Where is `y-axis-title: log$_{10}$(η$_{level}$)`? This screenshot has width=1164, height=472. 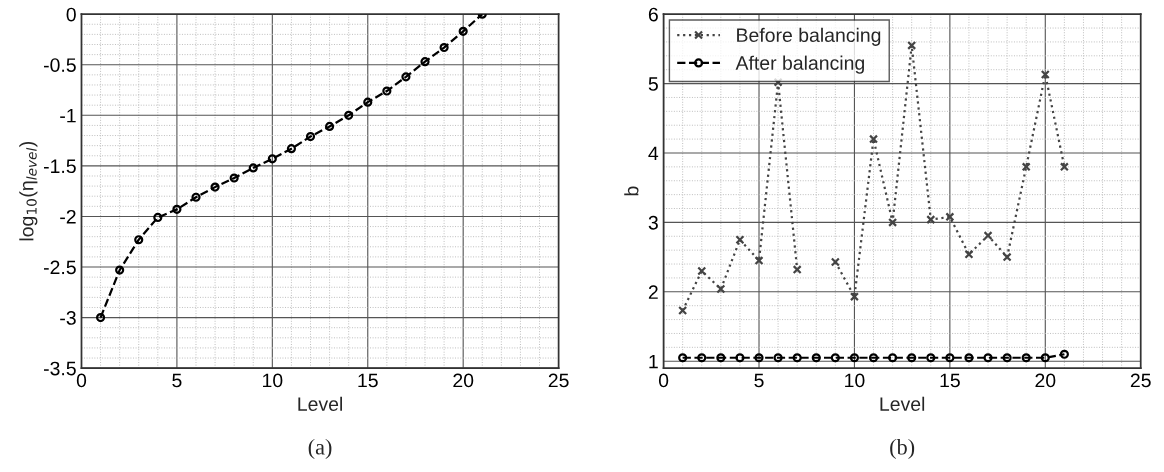
y-axis-title: log$_{10}$(η$_{level}$) is located at coordinates (28, 191).